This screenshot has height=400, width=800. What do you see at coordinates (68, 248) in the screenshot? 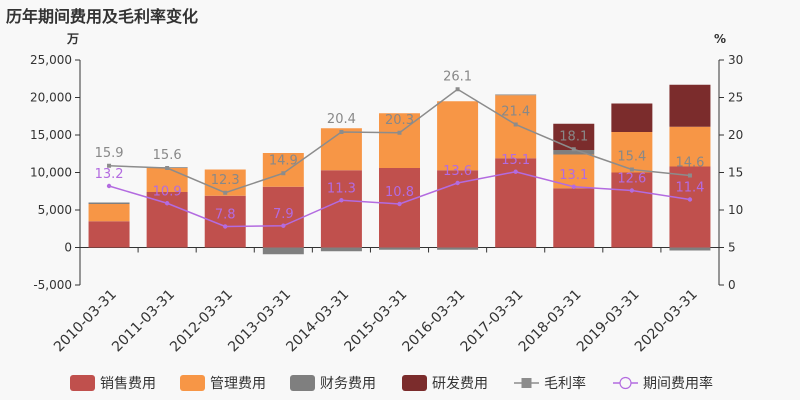
I see `y-left-tick-label: 0` at bounding box center [68, 248].